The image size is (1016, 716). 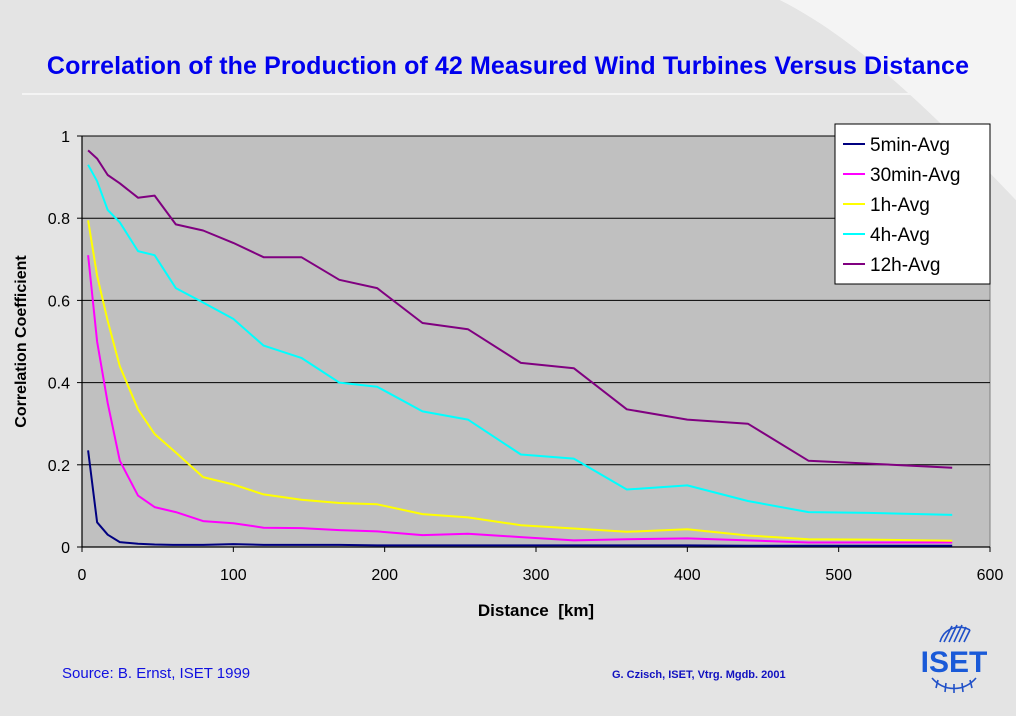 I want to click on y-tick-label: 0.4, so click(x=59, y=384).